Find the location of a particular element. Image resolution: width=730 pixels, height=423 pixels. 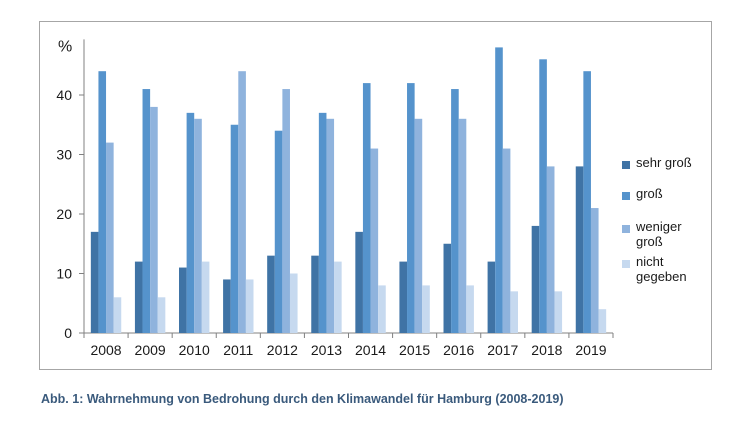

y-tick-label: 0 is located at coordinates (68, 333).